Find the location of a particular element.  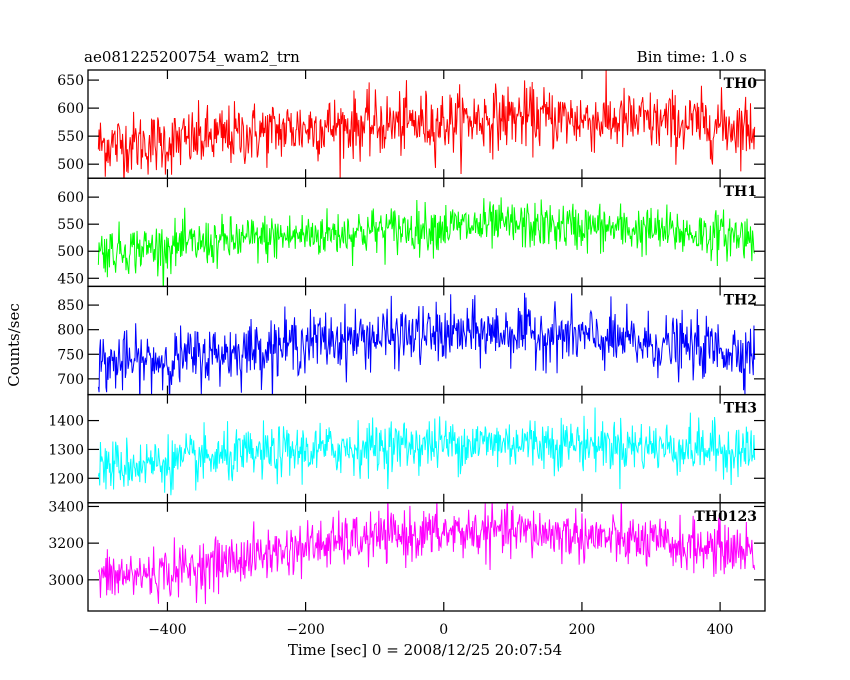

lightcurve-th2 is located at coordinates (426, 343).